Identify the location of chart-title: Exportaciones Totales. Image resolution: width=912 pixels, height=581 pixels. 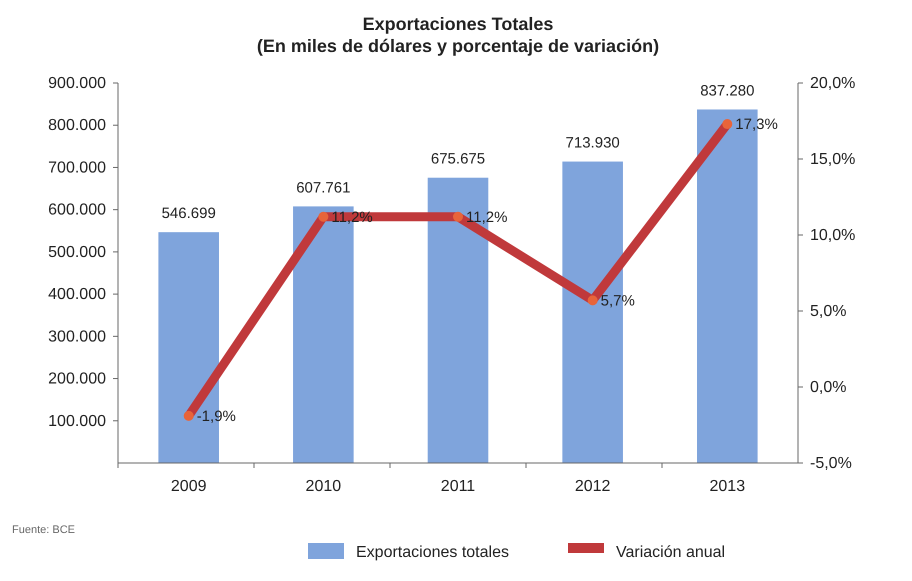
(458, 24).